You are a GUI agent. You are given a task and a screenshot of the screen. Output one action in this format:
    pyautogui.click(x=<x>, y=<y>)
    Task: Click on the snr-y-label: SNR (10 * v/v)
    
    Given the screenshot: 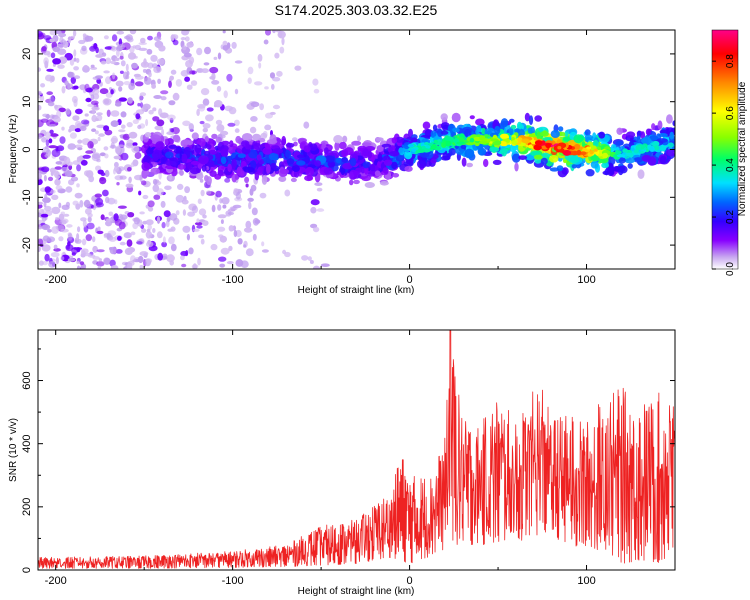 What is the action you would take?
    pyautogui.click(x=13, y=450)
    